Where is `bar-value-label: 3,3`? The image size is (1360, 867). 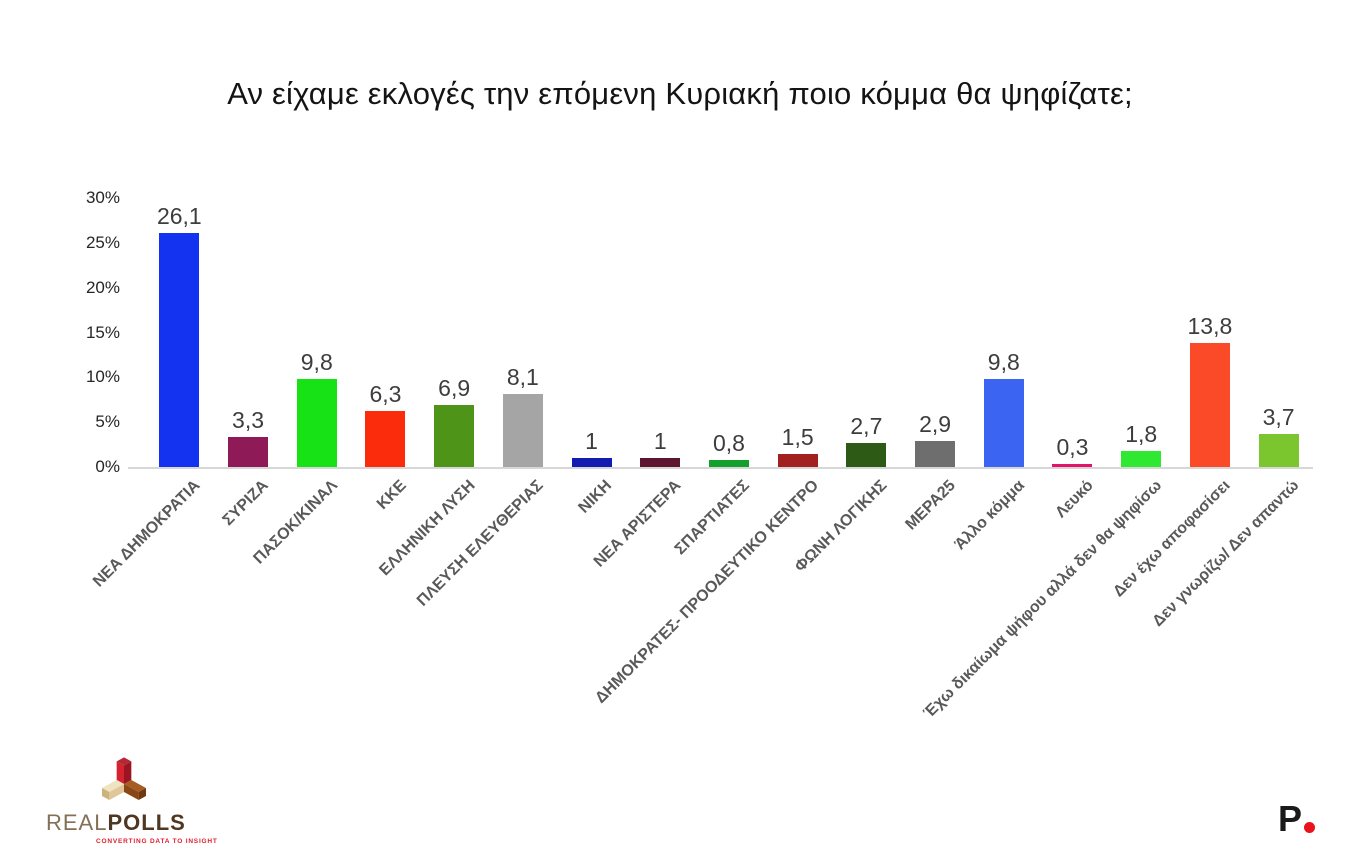 bar-value-label: 3,3 is located at coordinates (248, 420).